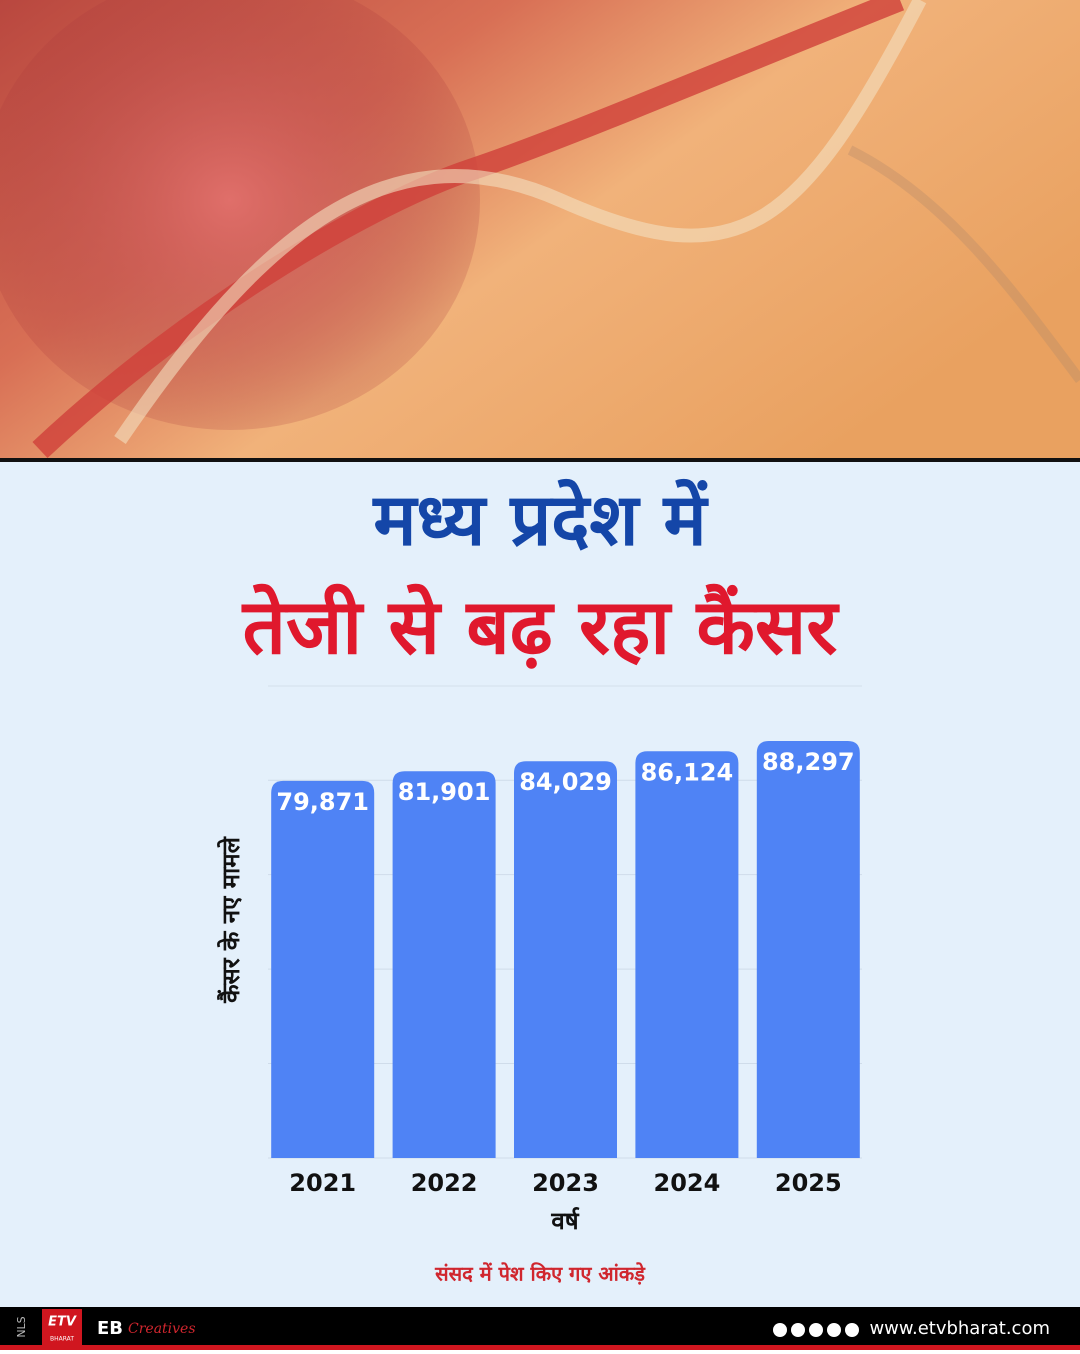 Image resolution: width=1080 pixels, height=1354 pixels. I want to click on value-label: 79,871, so click(322, 802).